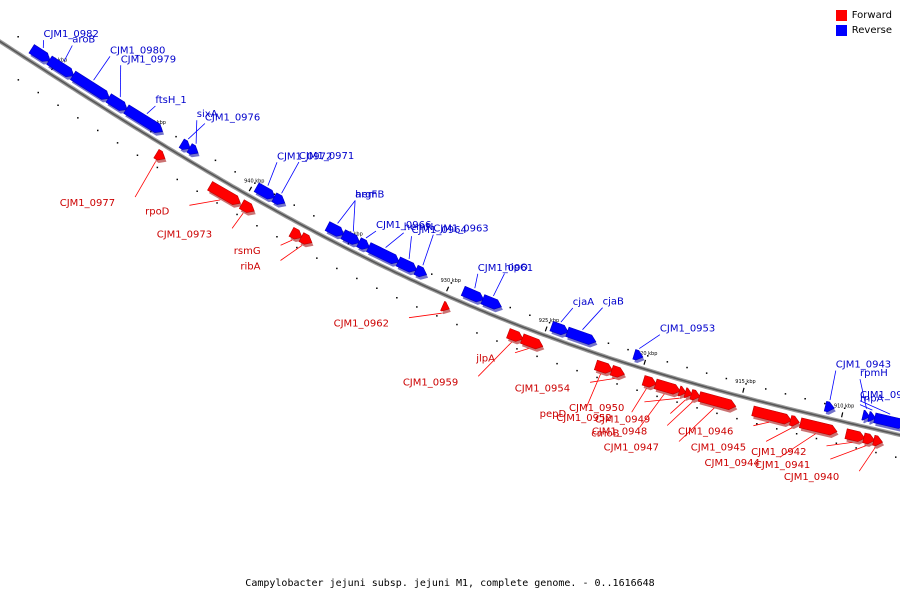  What do you see at coordinates (782, 465) in the screenshot?
I see `gene-label: CJM1_0941` at bounding box center [782, 465].